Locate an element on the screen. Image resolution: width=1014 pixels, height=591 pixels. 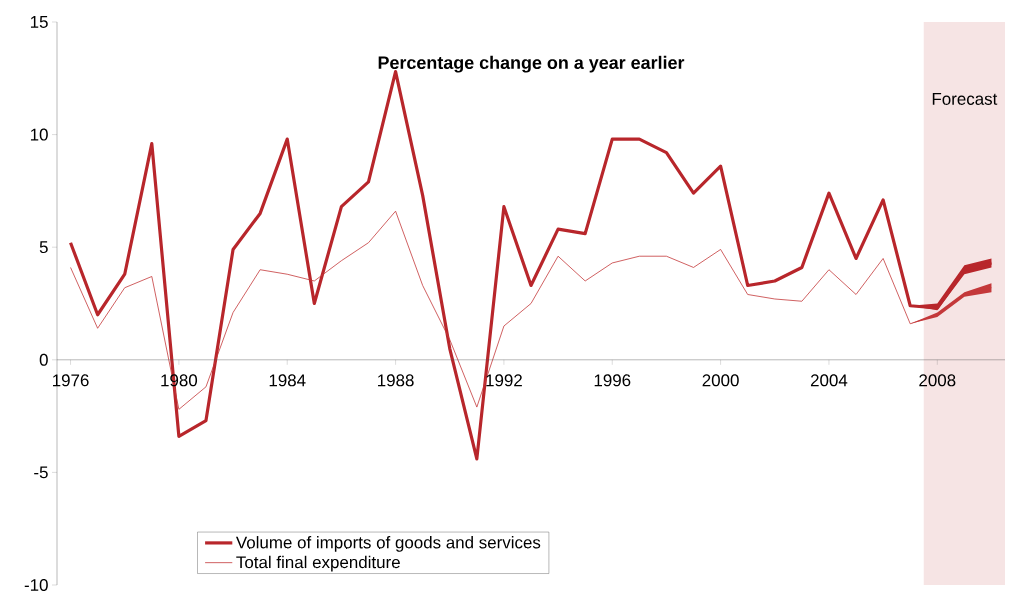
y-tick-label: 5 is located at coordinates (43, 247).